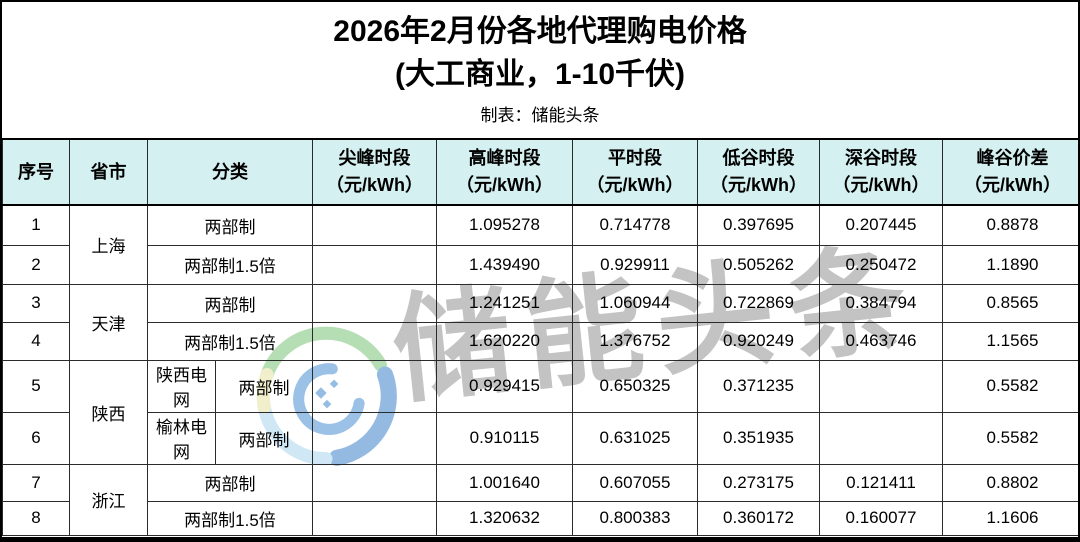 This screenshot has height=542, width=1080. What do you see at coordinates (758, 386) in the screenshot?
I see `cell-valley: 0.371235` at bounding box center [758, 386].